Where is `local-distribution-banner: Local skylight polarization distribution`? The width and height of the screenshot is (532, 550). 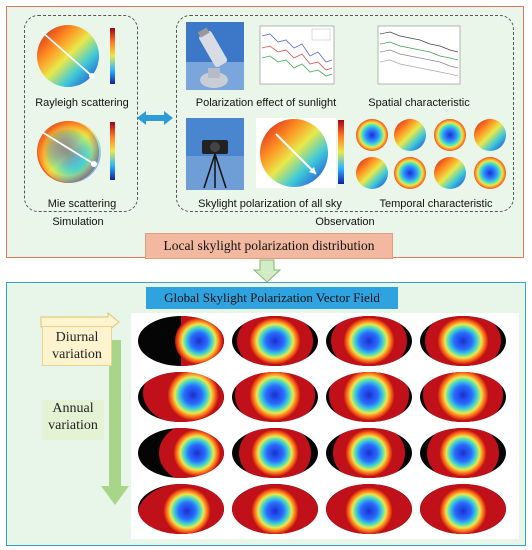 local-distribution-banner: Local skylight polarization distribution is located at coordinates (269, 246).